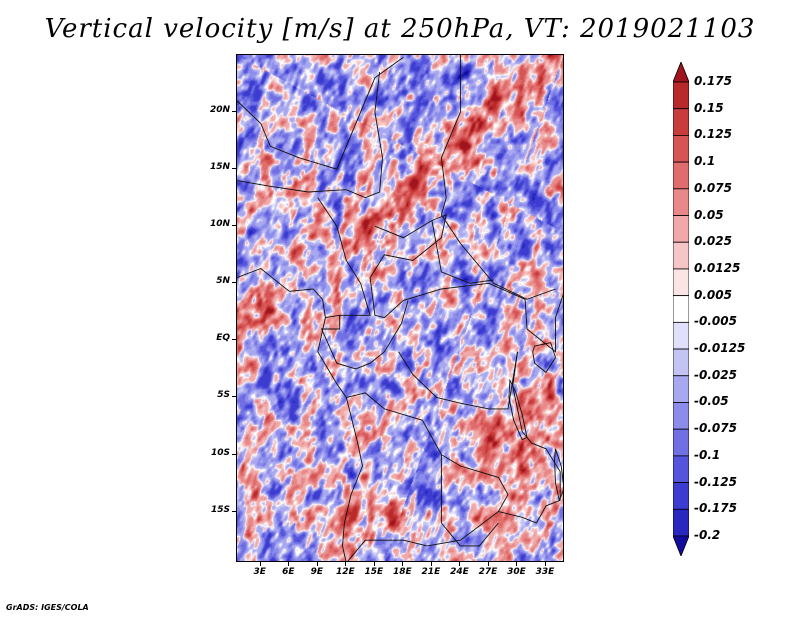 The image size is (800, 618). What do you see at coordinates (681, 72) in the screenshot?
I see `colorbar-max-arrow` at bounding box center [681, 72].